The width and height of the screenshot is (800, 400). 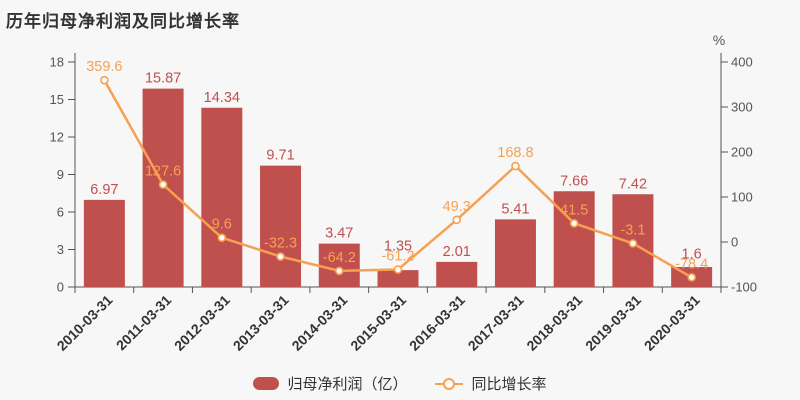 I want to click on profit-value-label: 14.34, so click(x=222, y=98).